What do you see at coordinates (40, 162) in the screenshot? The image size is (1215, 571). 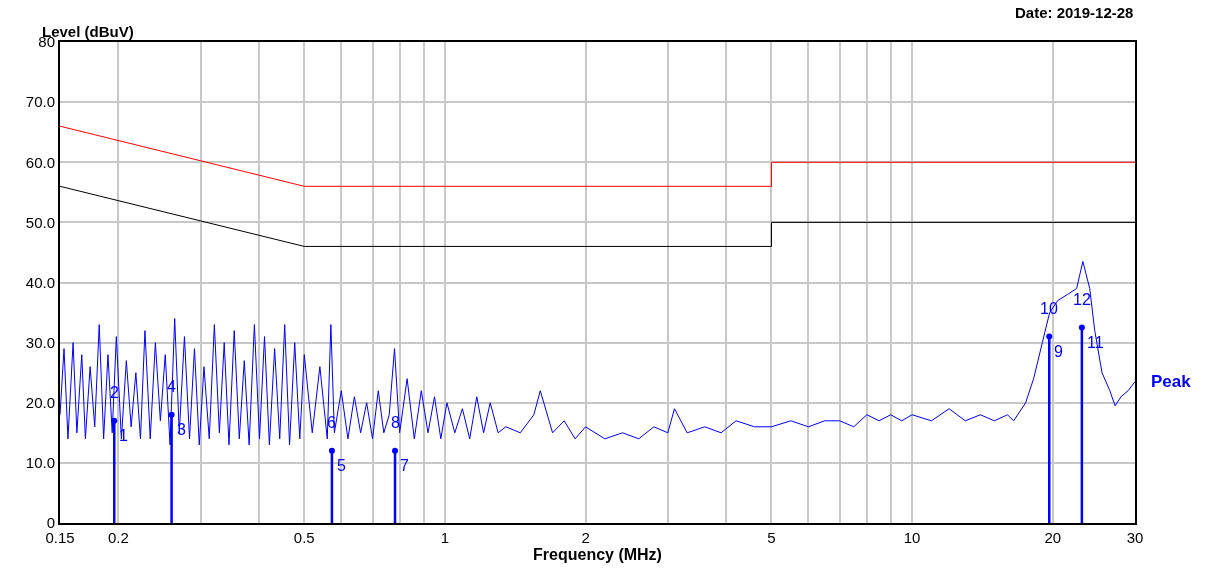 I see `y-tick-label: 60.0` at bounding box center [40, 162].